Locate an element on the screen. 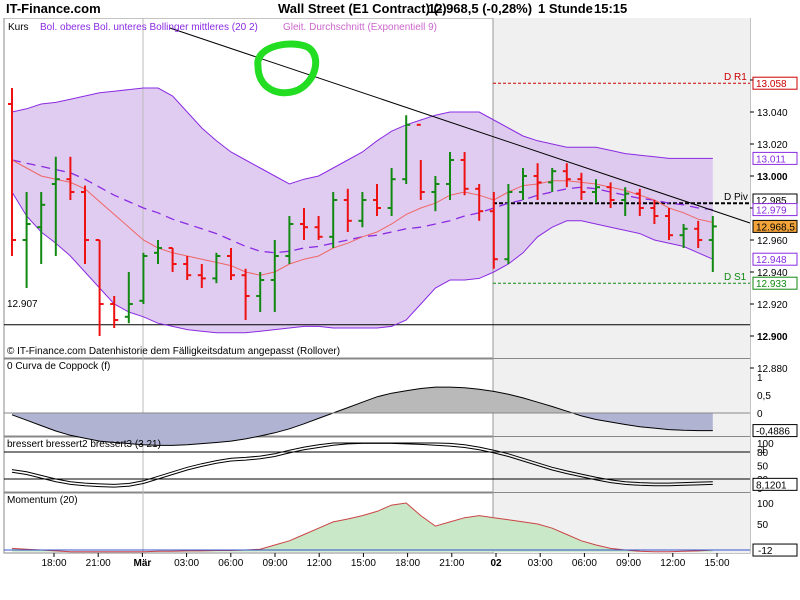 The height and width of the screenshot is (600, 800). coppock-area-neg is located at coordinates (362, 416).